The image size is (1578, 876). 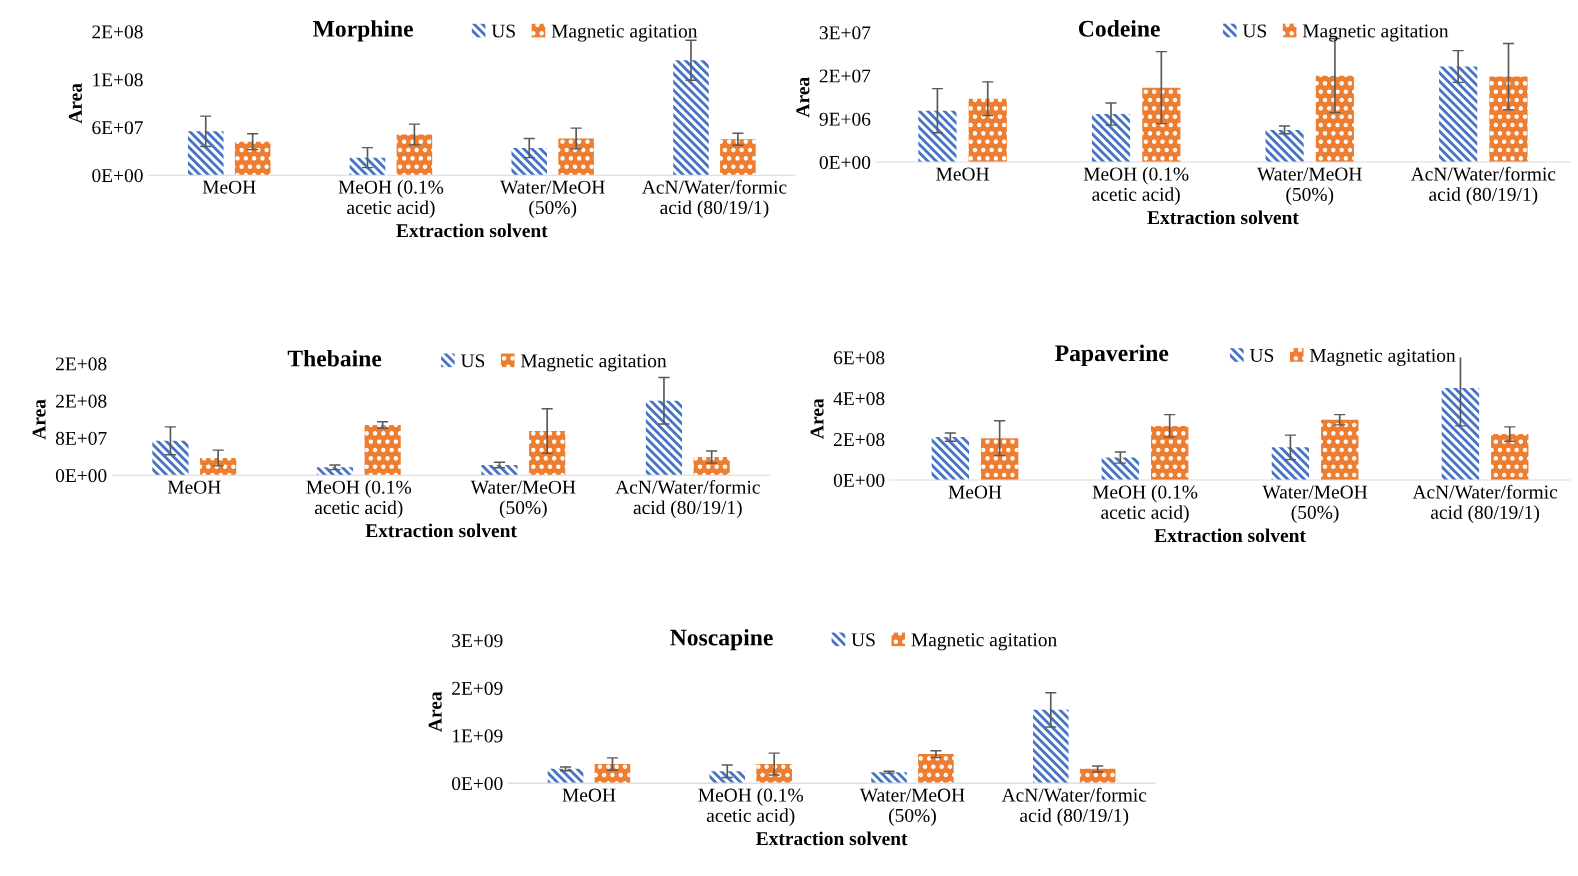 I want to click on chart-title: Morphine, so click(x=362, y=31).